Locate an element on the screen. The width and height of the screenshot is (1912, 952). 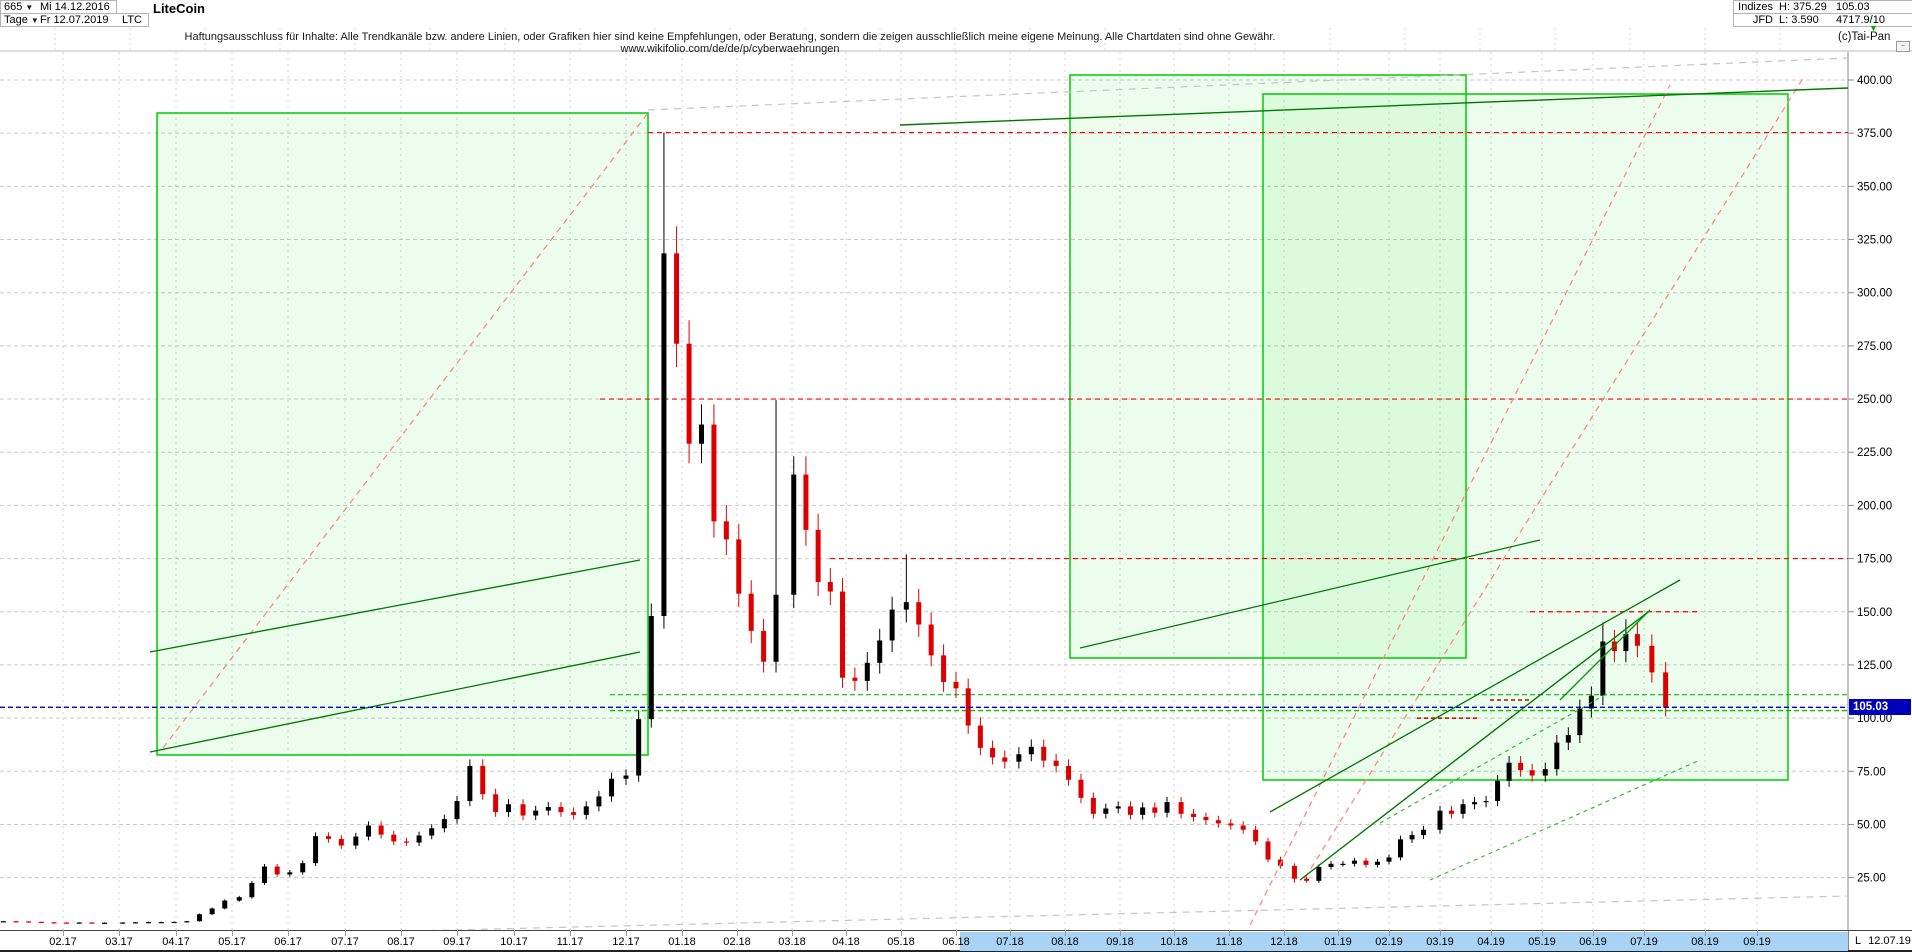
x-axis-label: 06.18 is located at coordinates (956, 942).